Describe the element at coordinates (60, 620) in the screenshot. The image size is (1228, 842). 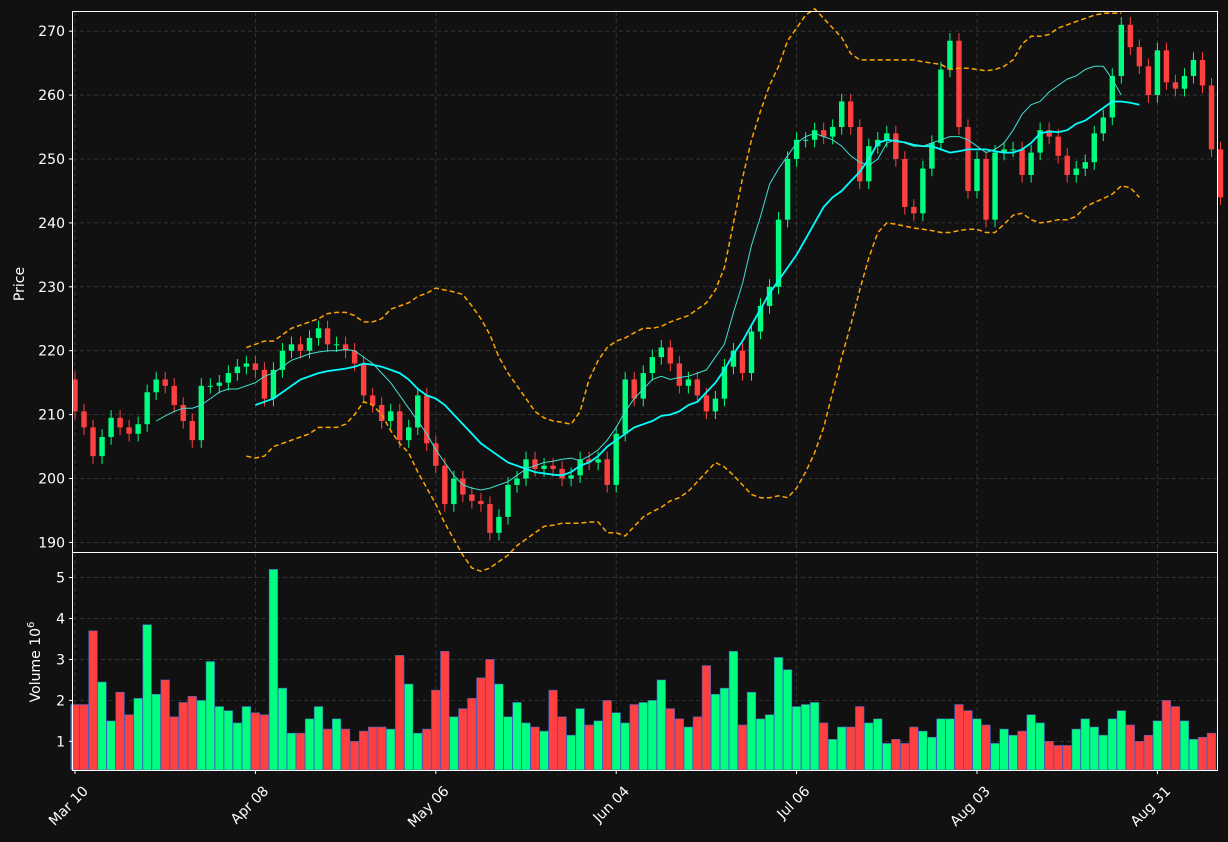
I see `volume-tick-label: 4` at that location.